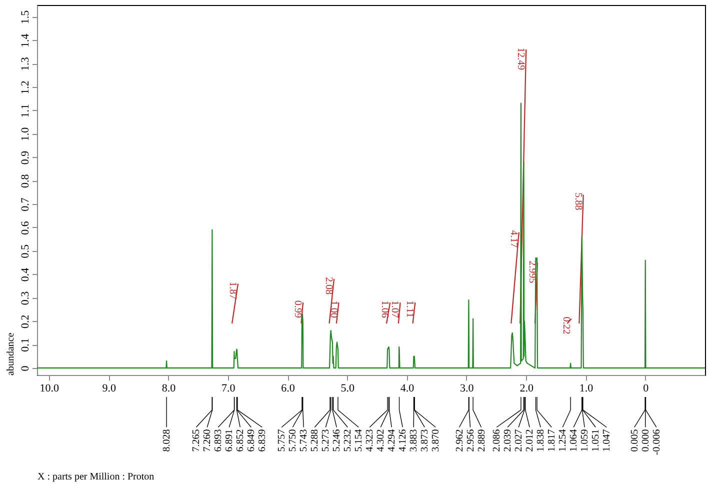 Image resolution: width=717 pixels, height=502 pixels. Describe the element at coordinates (552, 440) in the screenshot. I see `annotation: 1.817` at that location.